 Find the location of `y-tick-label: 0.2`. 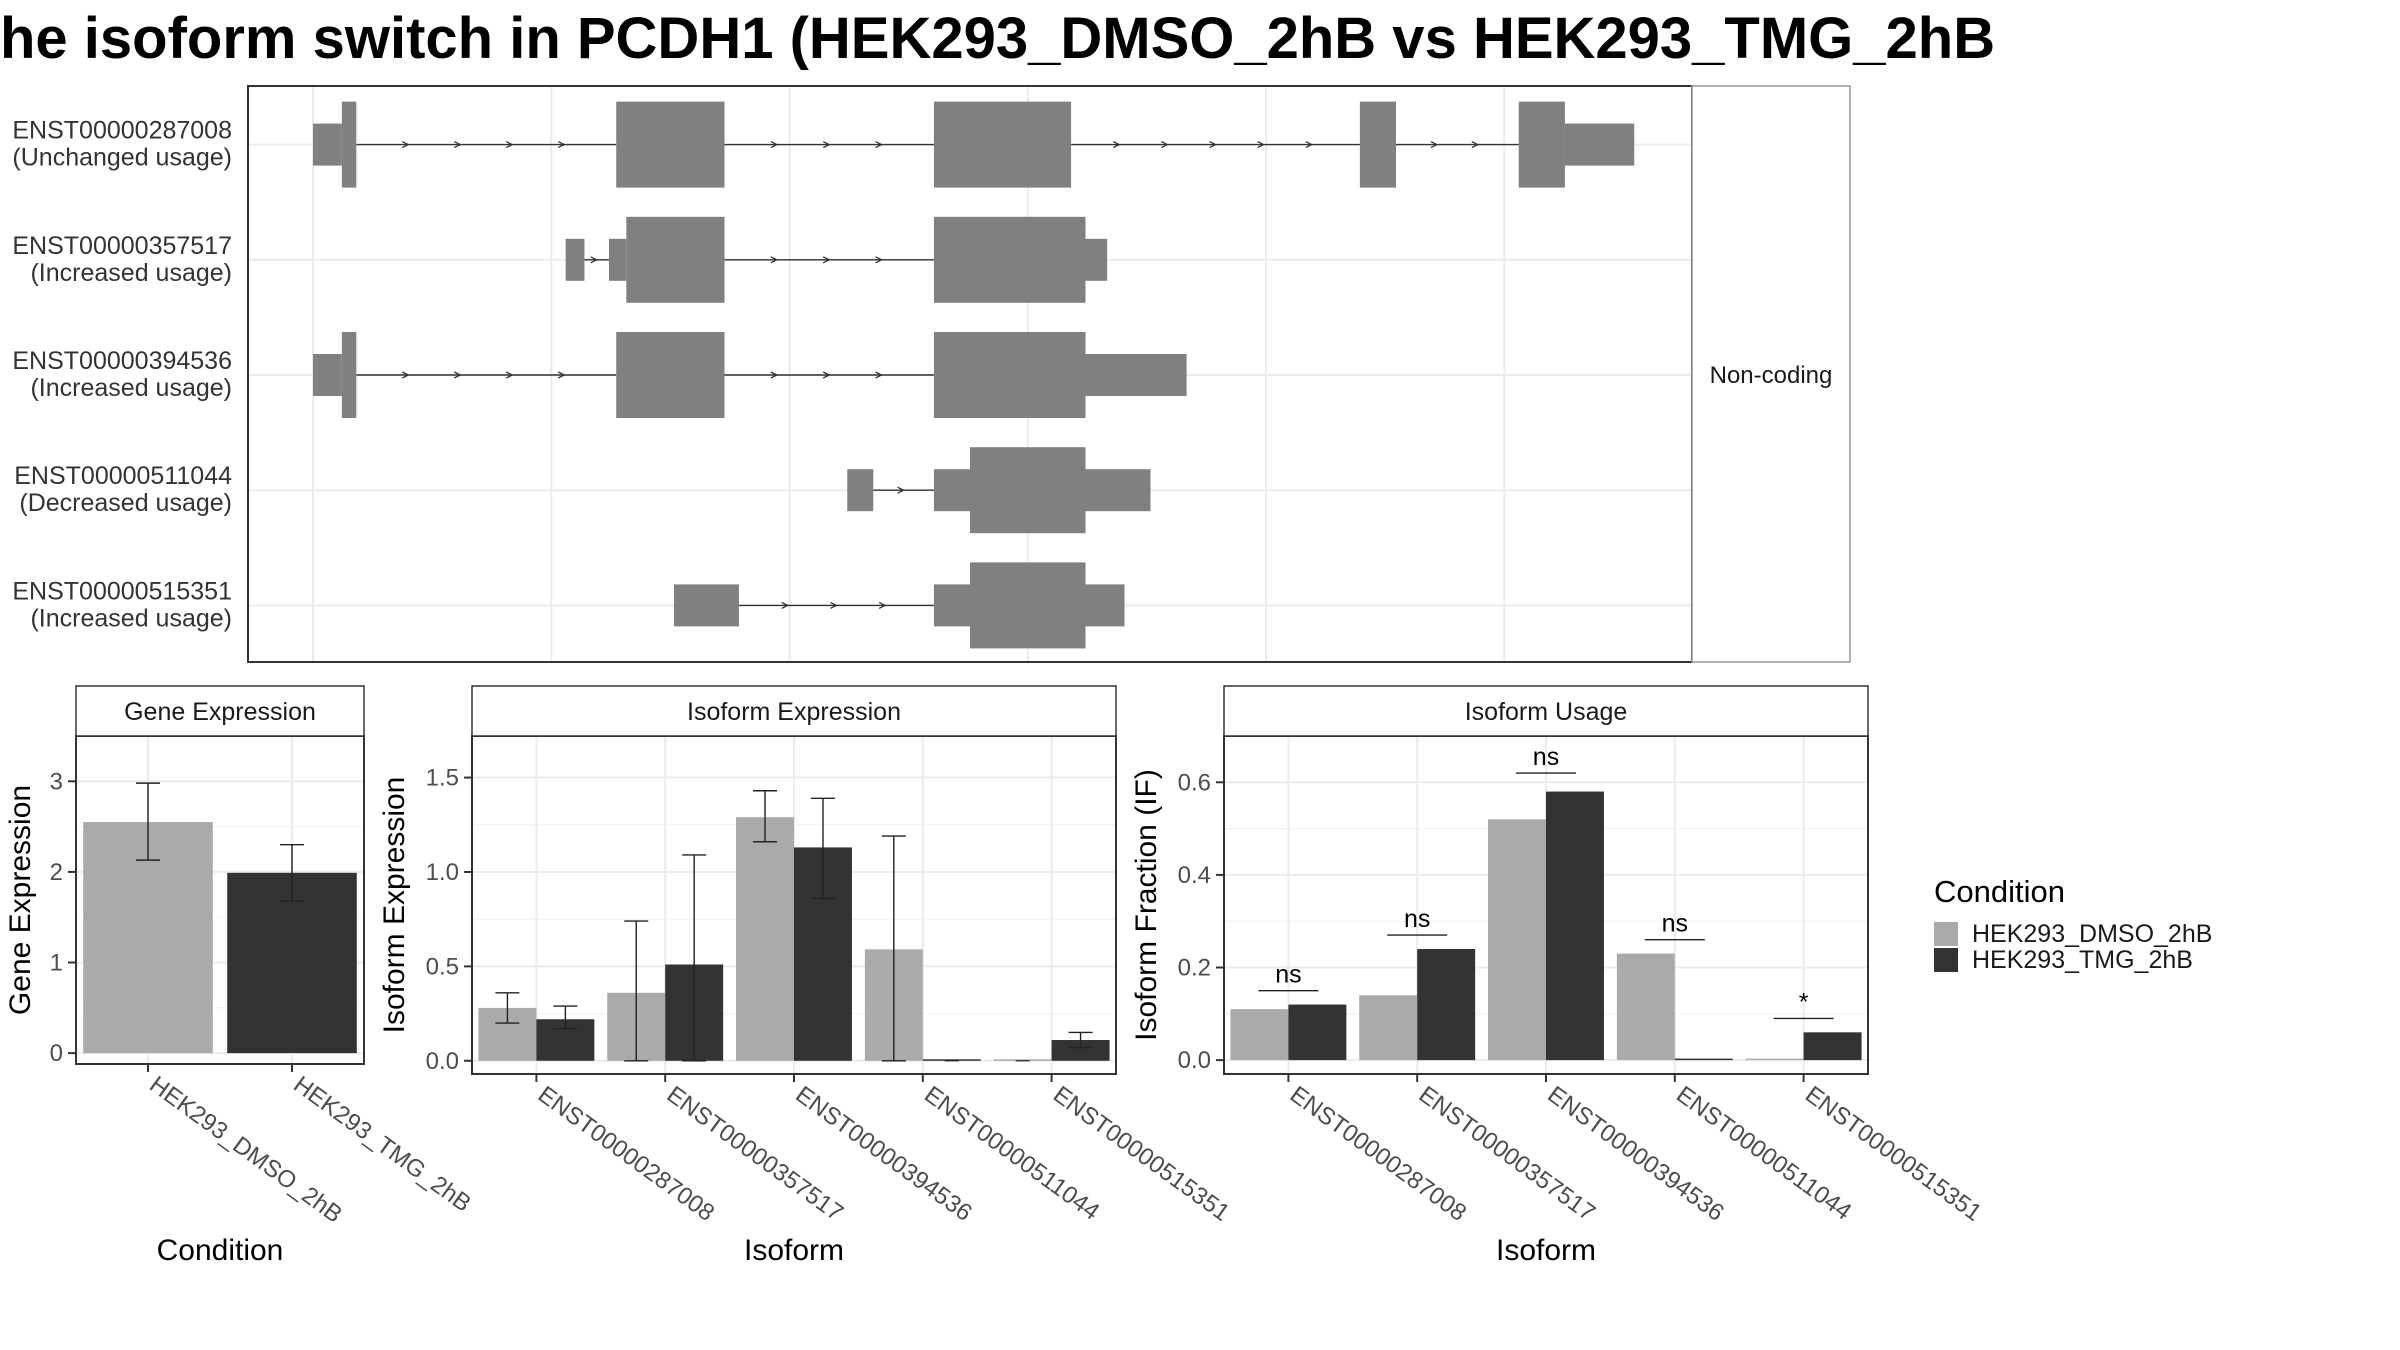

y-tick-label: 0.2 is located at coordinates (1194, 968).